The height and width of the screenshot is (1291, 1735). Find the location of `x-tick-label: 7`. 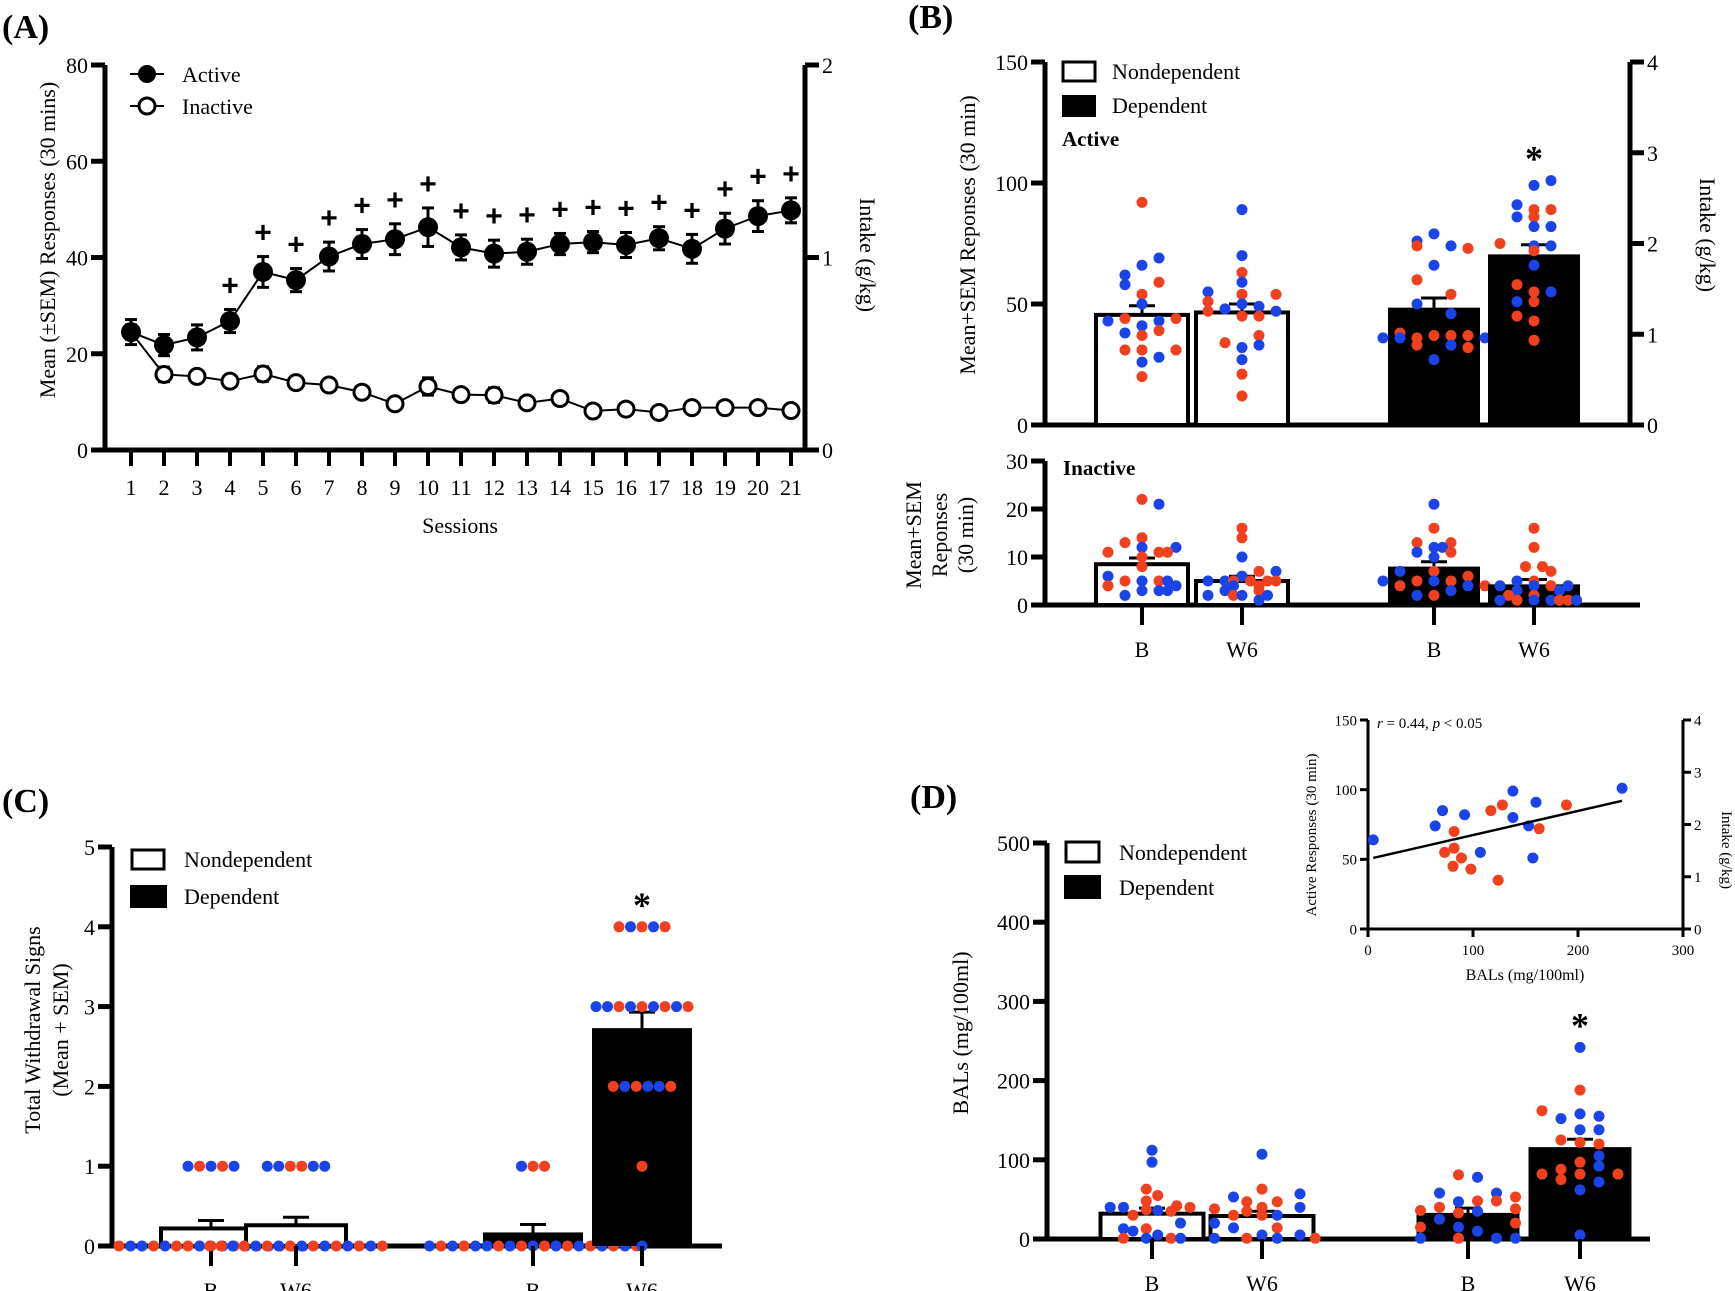

x-tick-label: 7 is located at coordinates (329, 487).